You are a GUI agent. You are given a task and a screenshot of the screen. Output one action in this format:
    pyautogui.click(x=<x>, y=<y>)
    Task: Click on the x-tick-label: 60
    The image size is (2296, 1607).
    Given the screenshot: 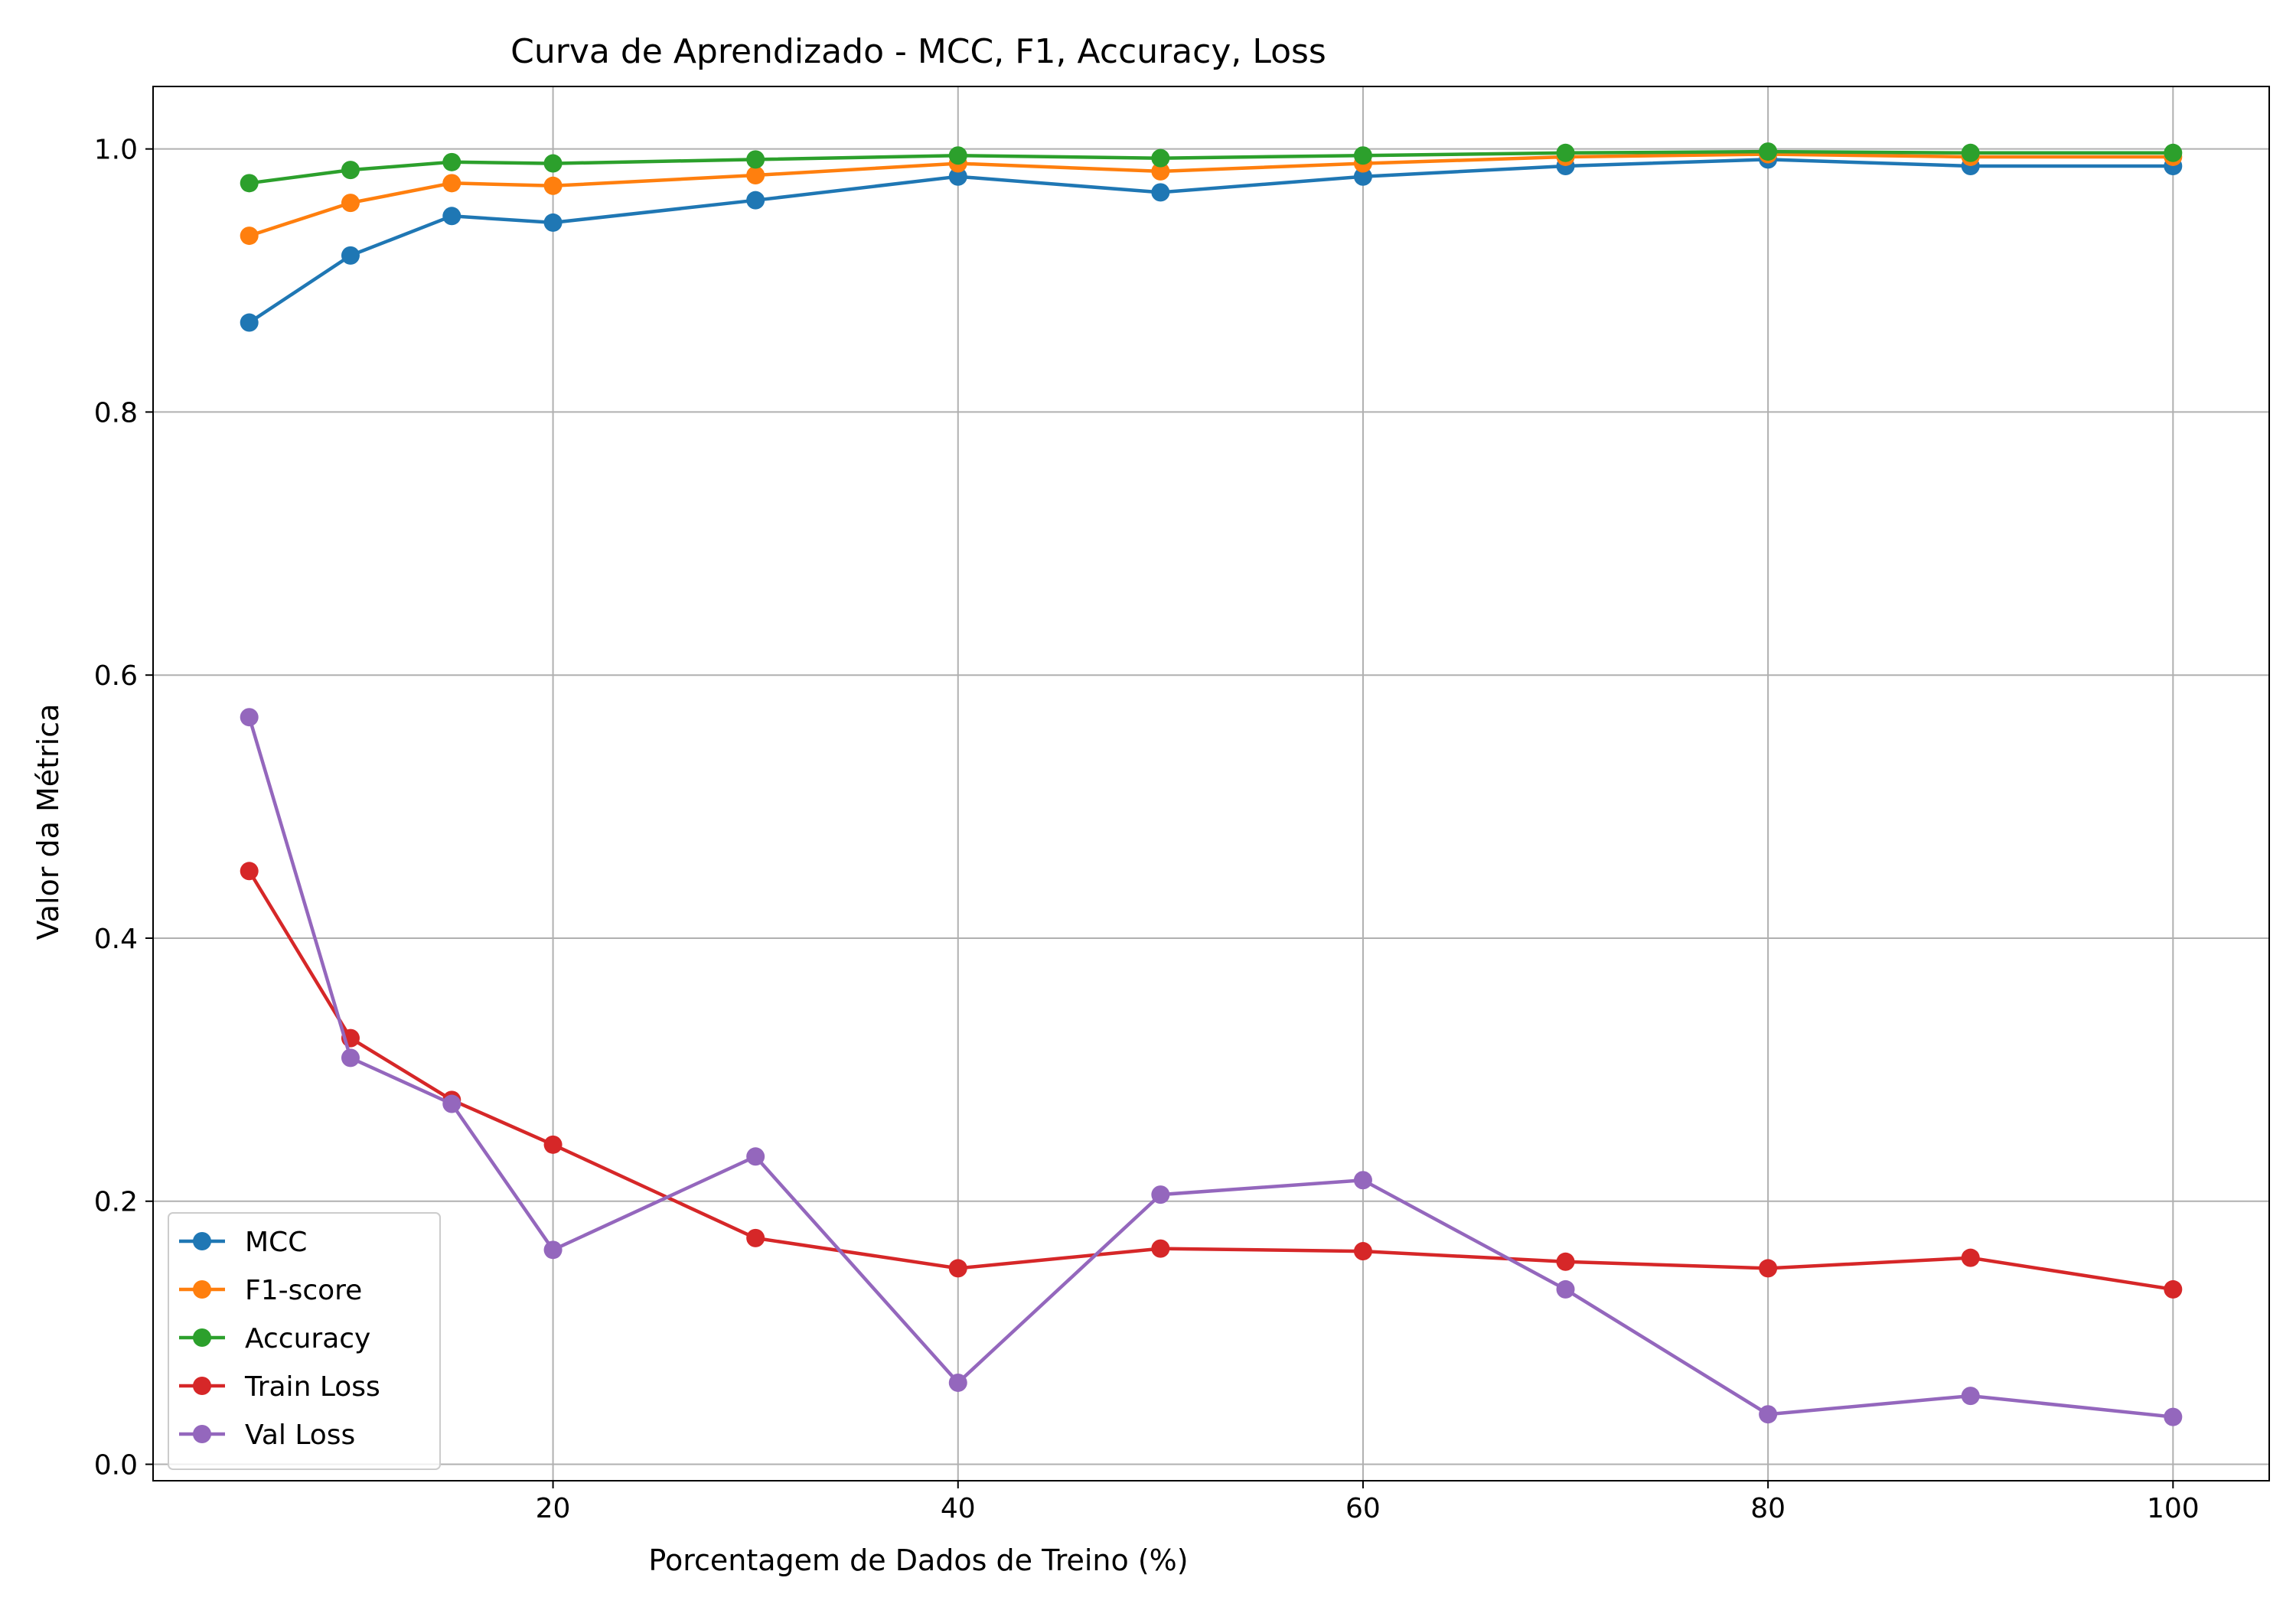 What is the action you would take?
    pyautogui.click(x=1363, y=1508)
    